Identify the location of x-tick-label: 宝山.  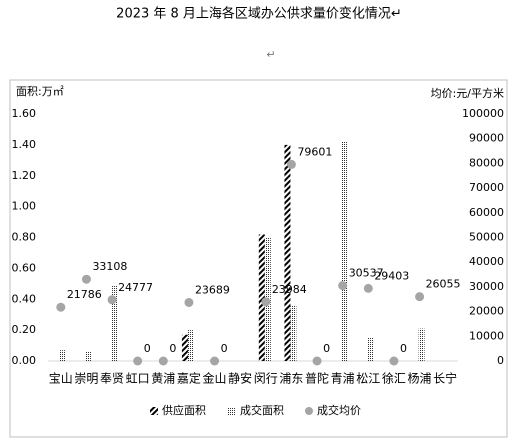
(61, 379).